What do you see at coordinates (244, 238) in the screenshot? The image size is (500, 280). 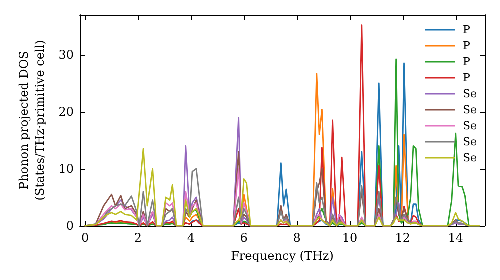 I see `x-tick-label: 6` at bounding box center [244, 238].